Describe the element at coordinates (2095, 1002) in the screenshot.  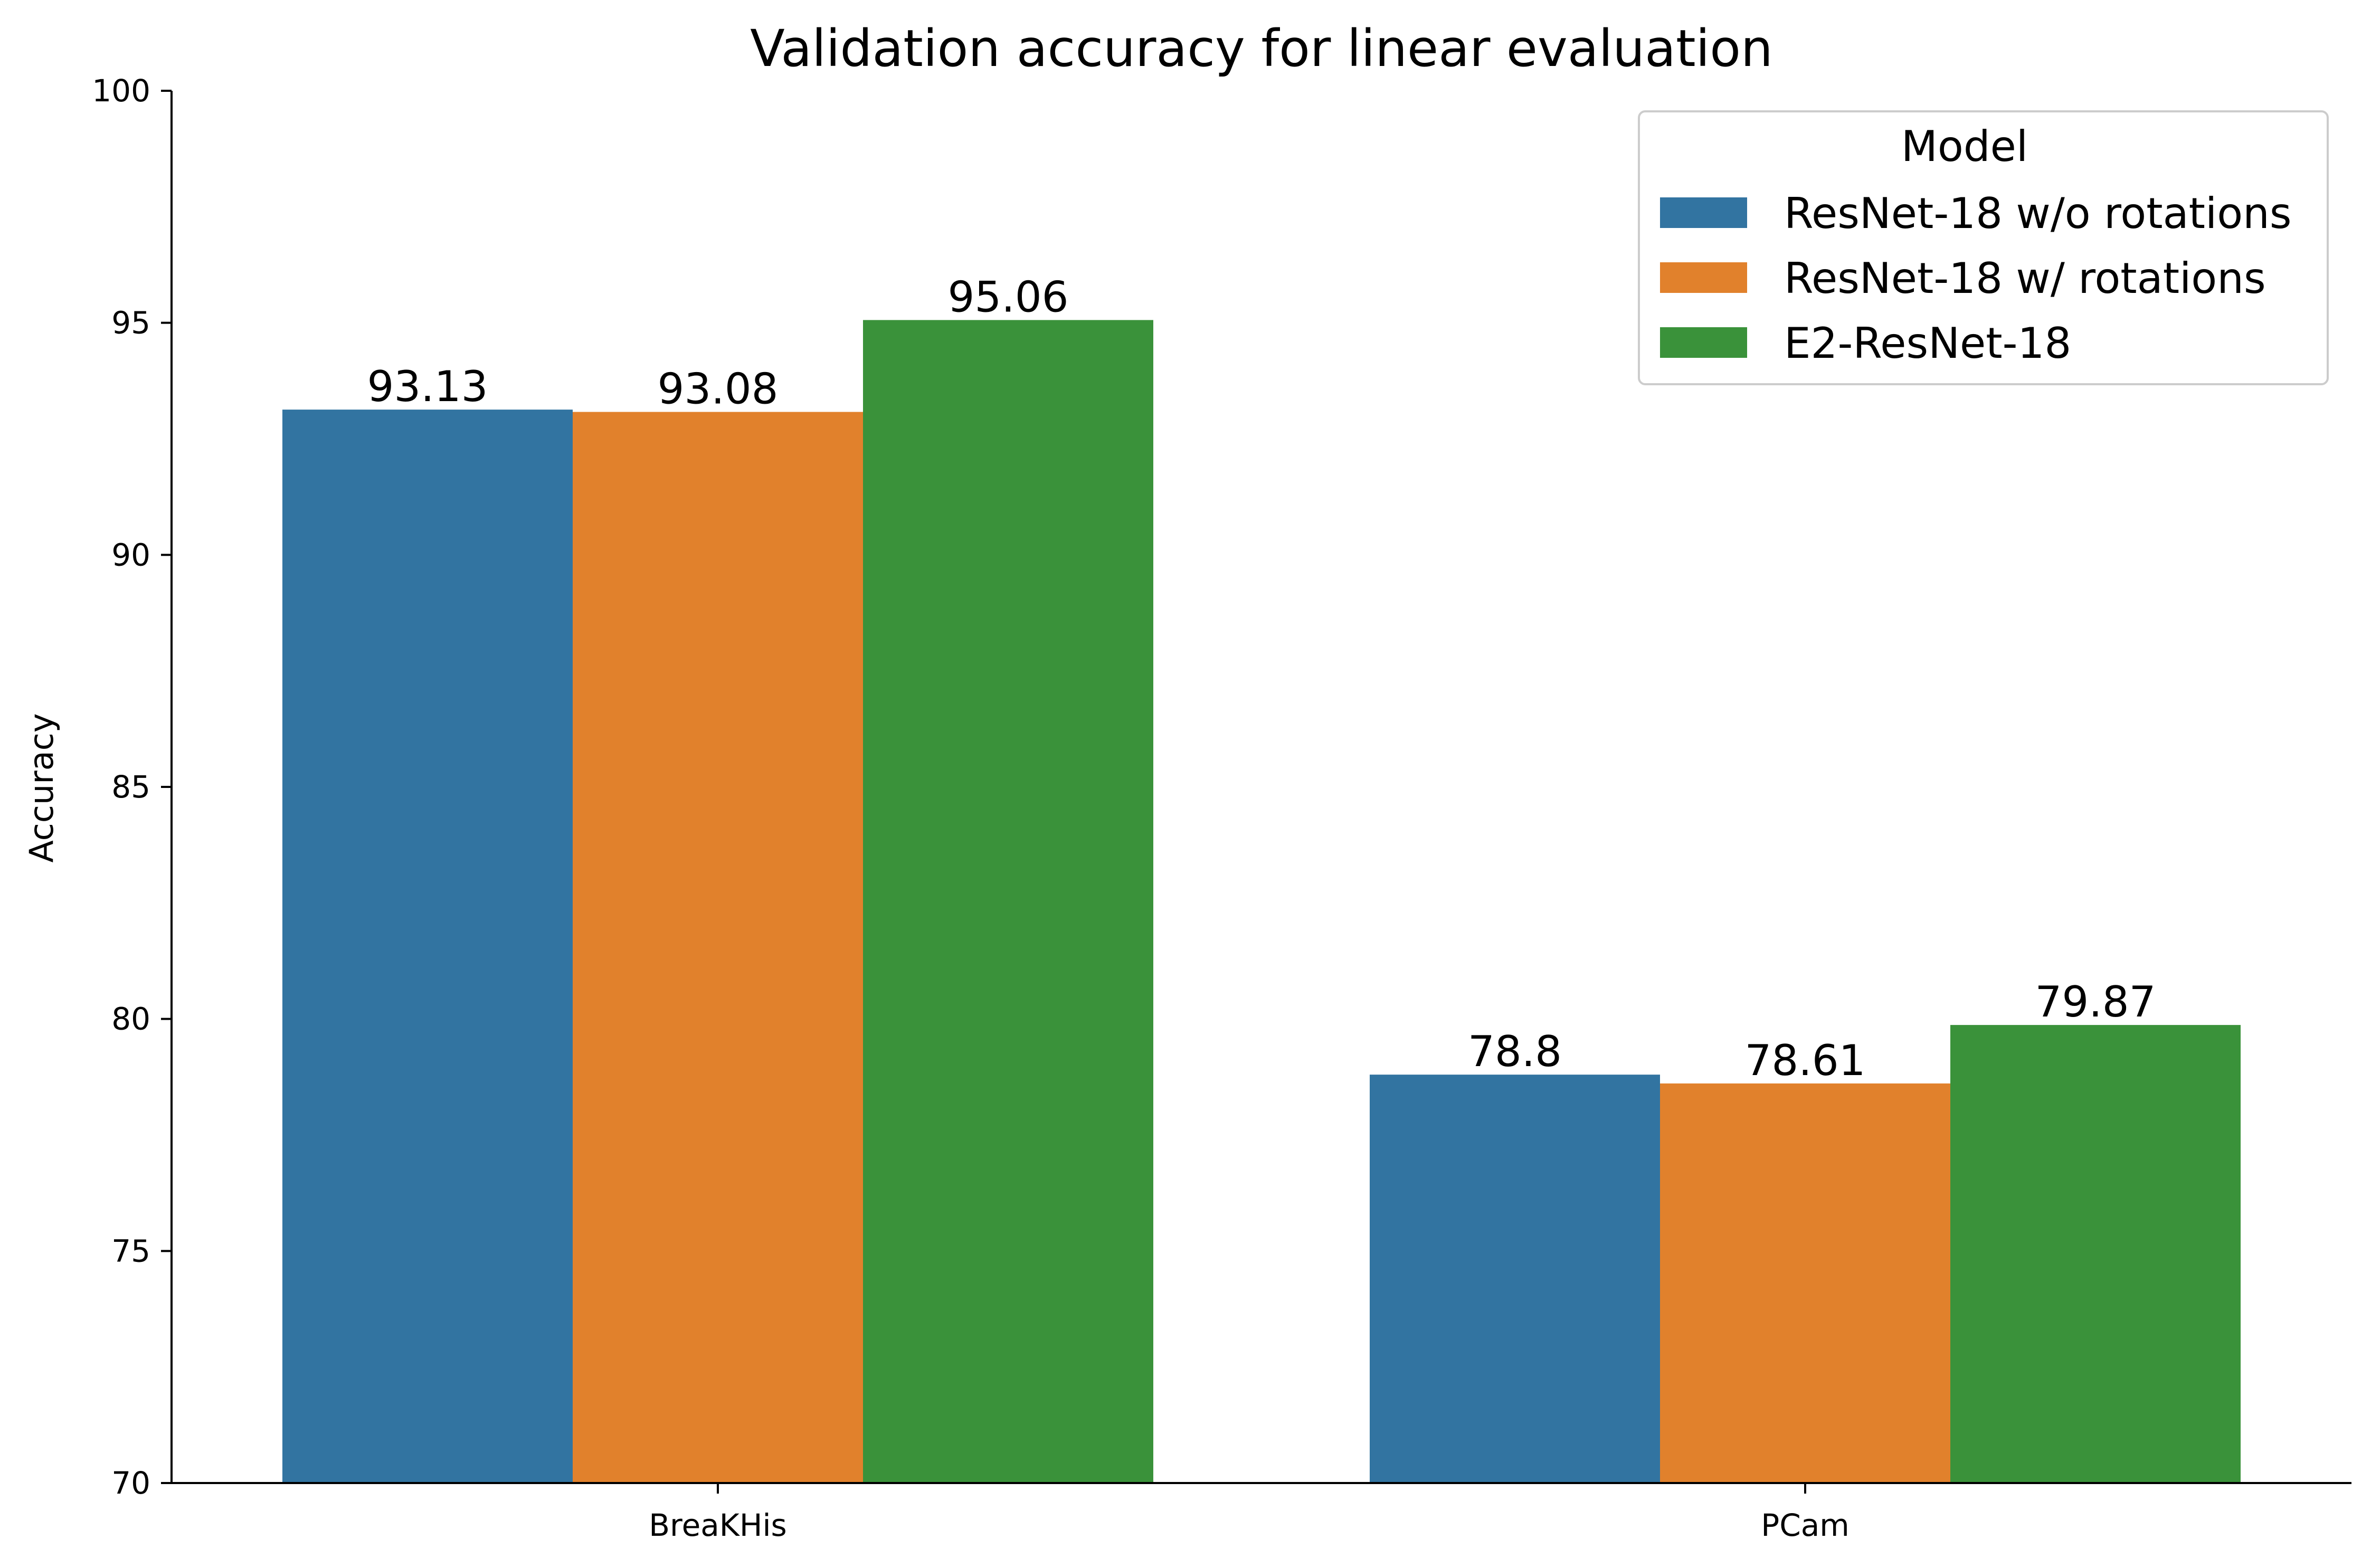
I see `bar-value-label: 79.87` at that location.